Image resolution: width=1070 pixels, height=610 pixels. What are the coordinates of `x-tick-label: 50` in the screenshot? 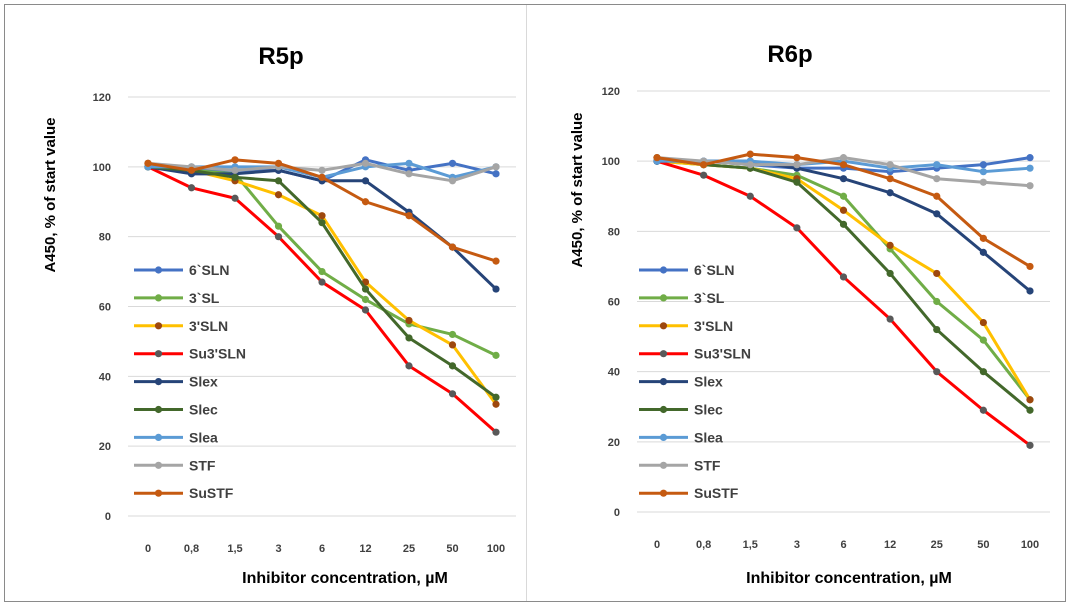 It's located at (983, 545).